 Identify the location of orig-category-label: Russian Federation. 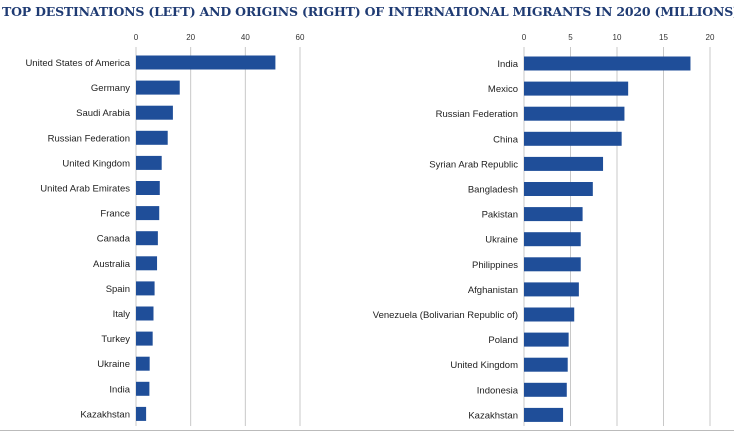
(477, 114).